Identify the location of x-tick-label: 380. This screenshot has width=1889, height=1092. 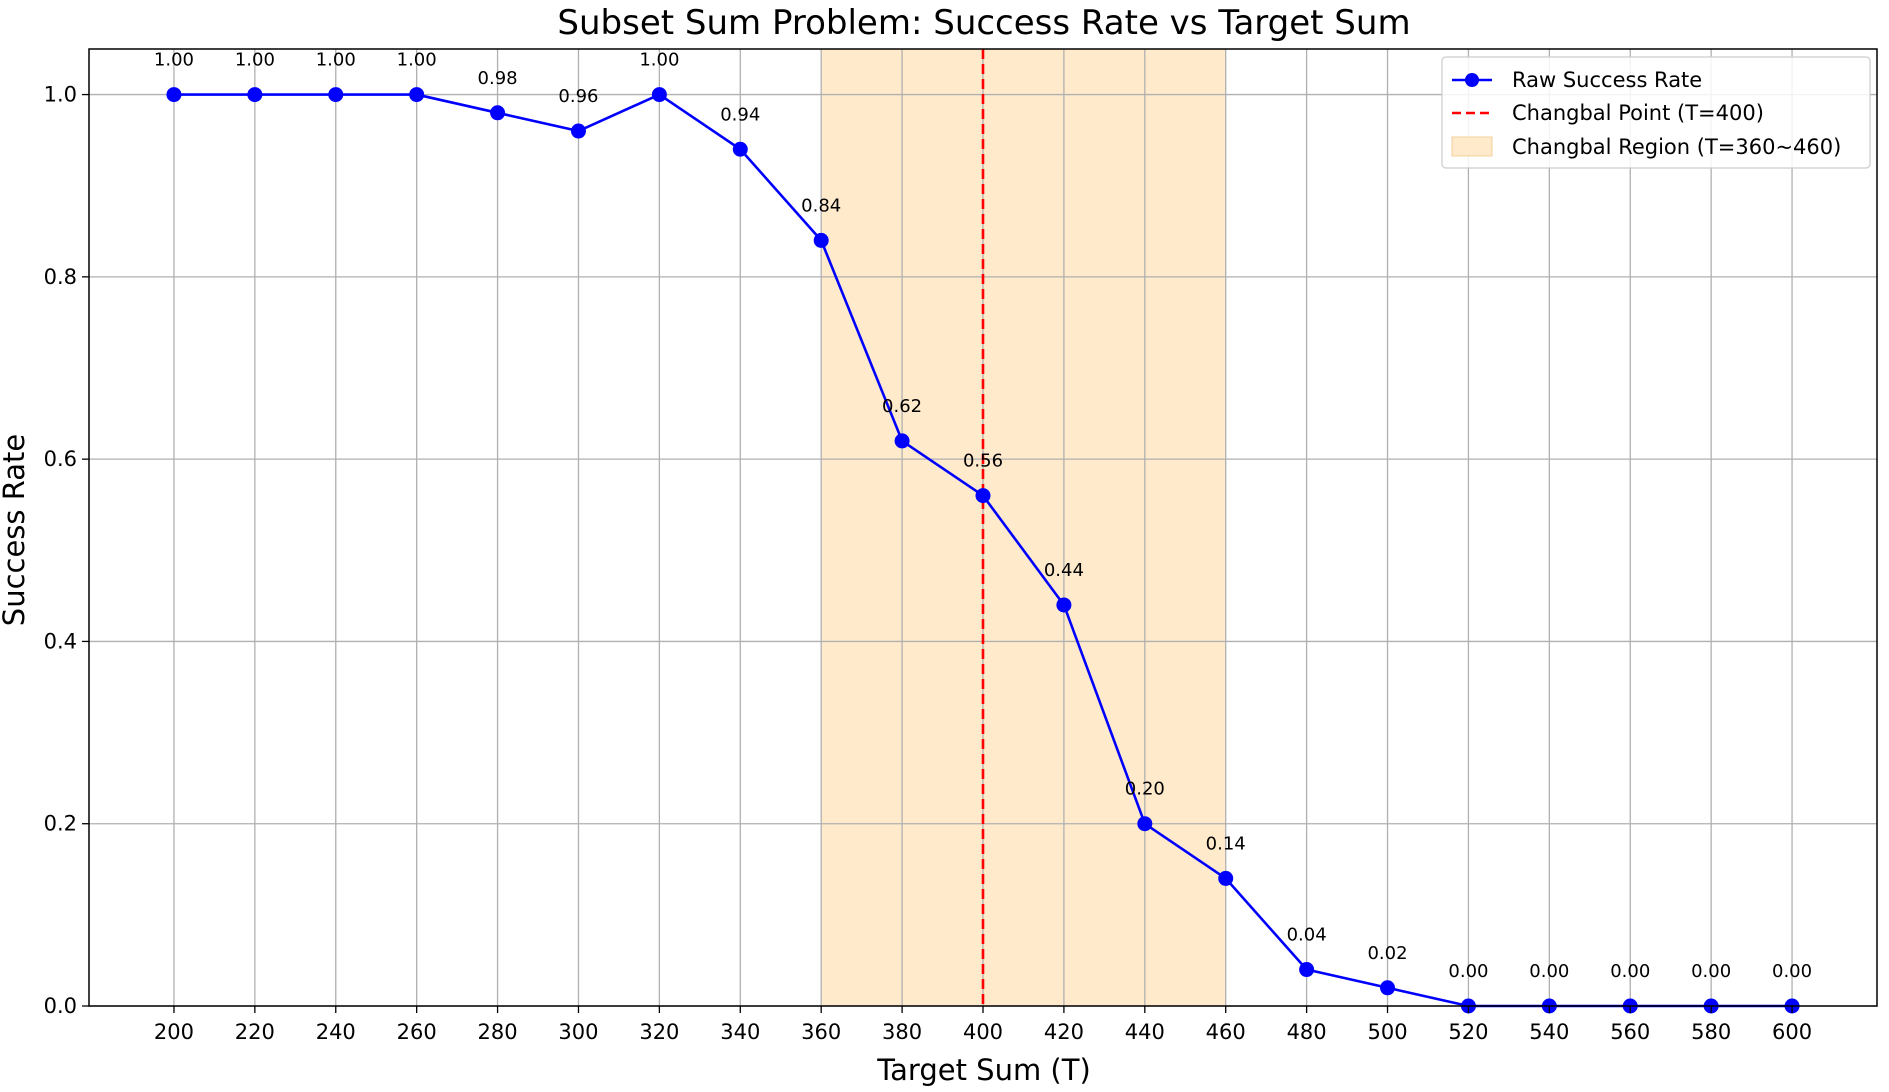
(902, 1032).